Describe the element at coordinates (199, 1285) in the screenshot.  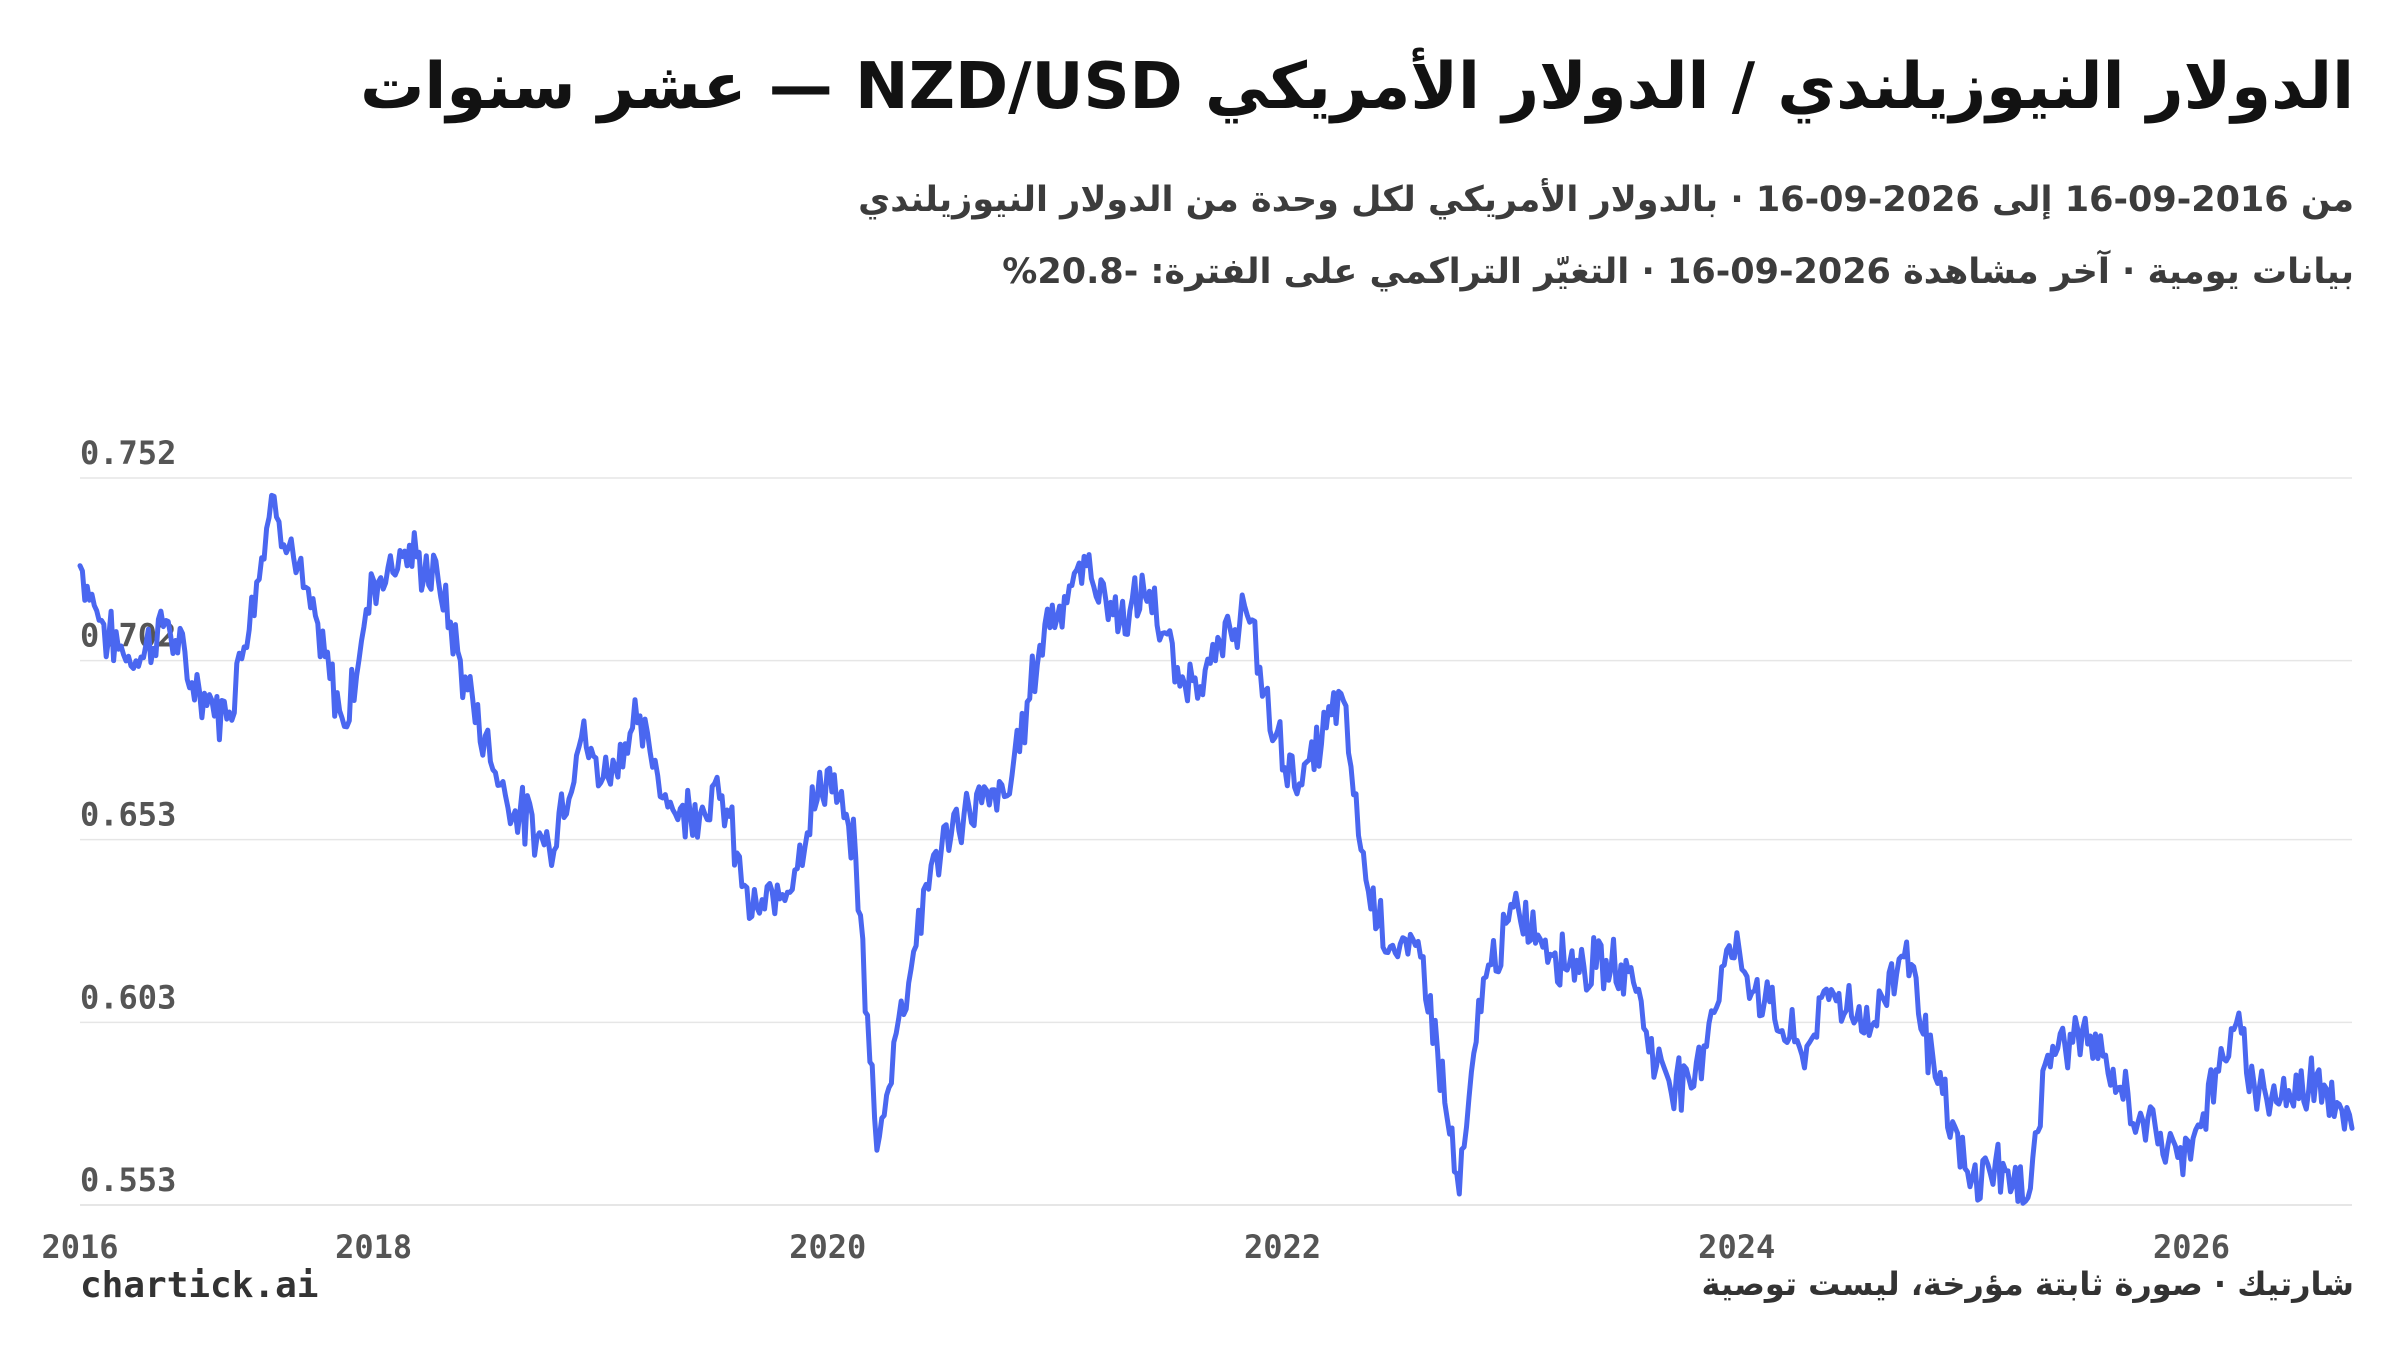
I see `brand-label: chartick.ai` at that location.